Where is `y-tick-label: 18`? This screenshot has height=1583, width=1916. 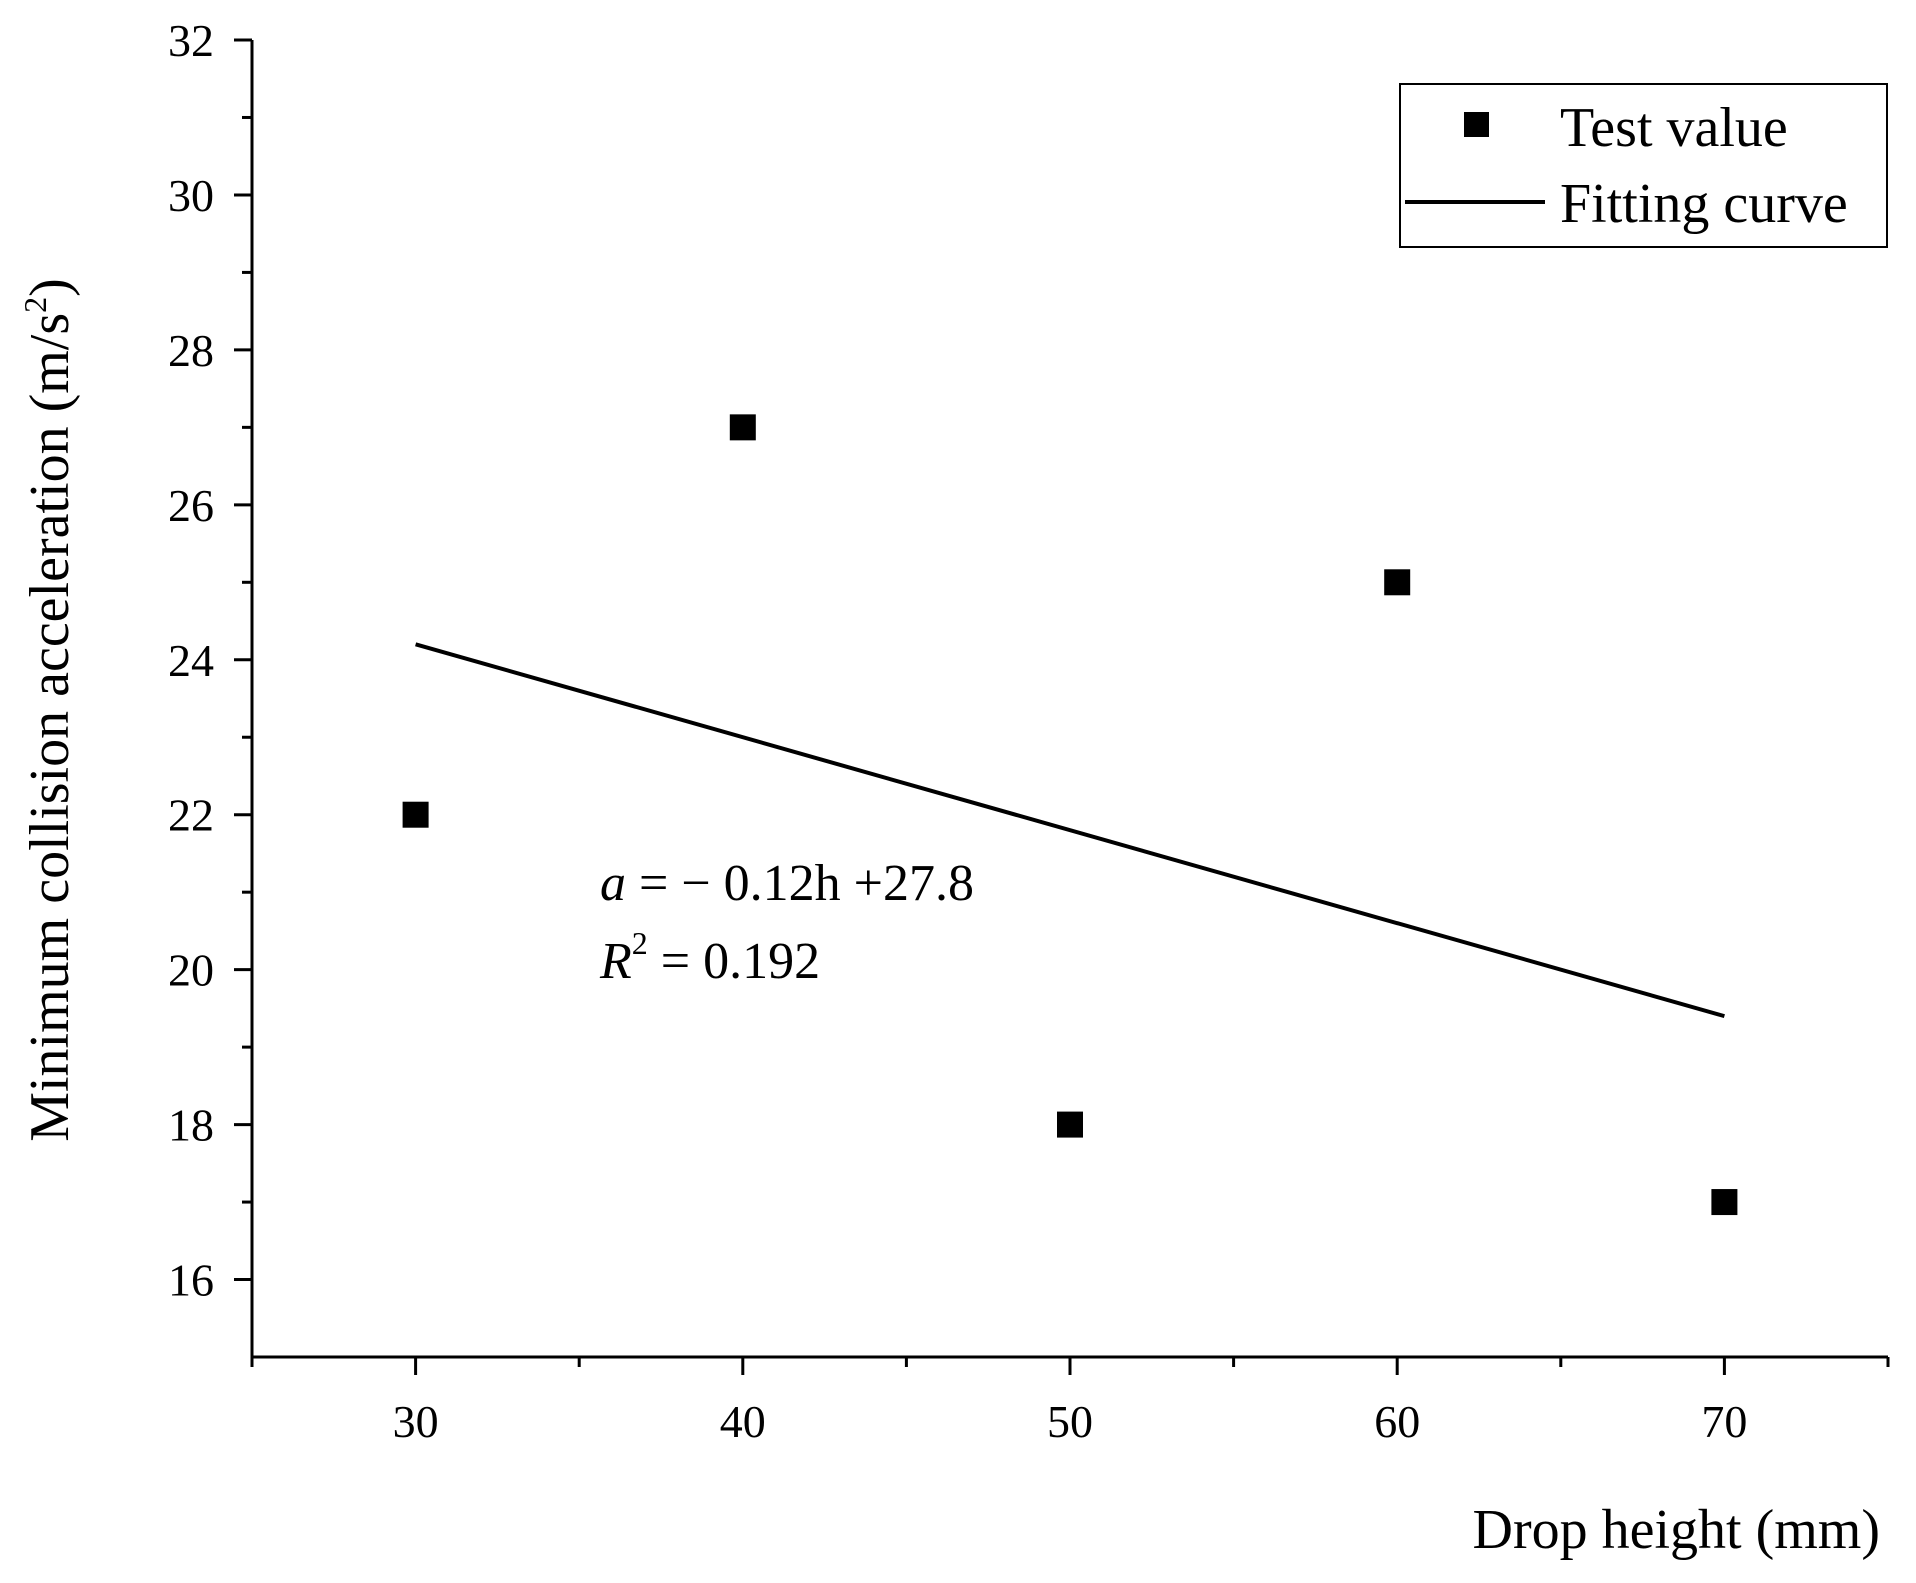 y-tick-label: 18 is located at coordinates (191, 1125).